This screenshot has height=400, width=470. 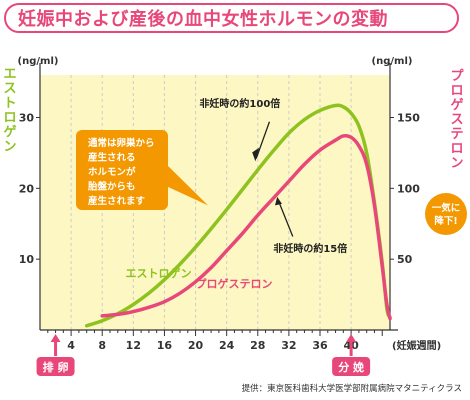 I want to click on x-axis-label: (妊娠週間), so click(x=416, y=345).